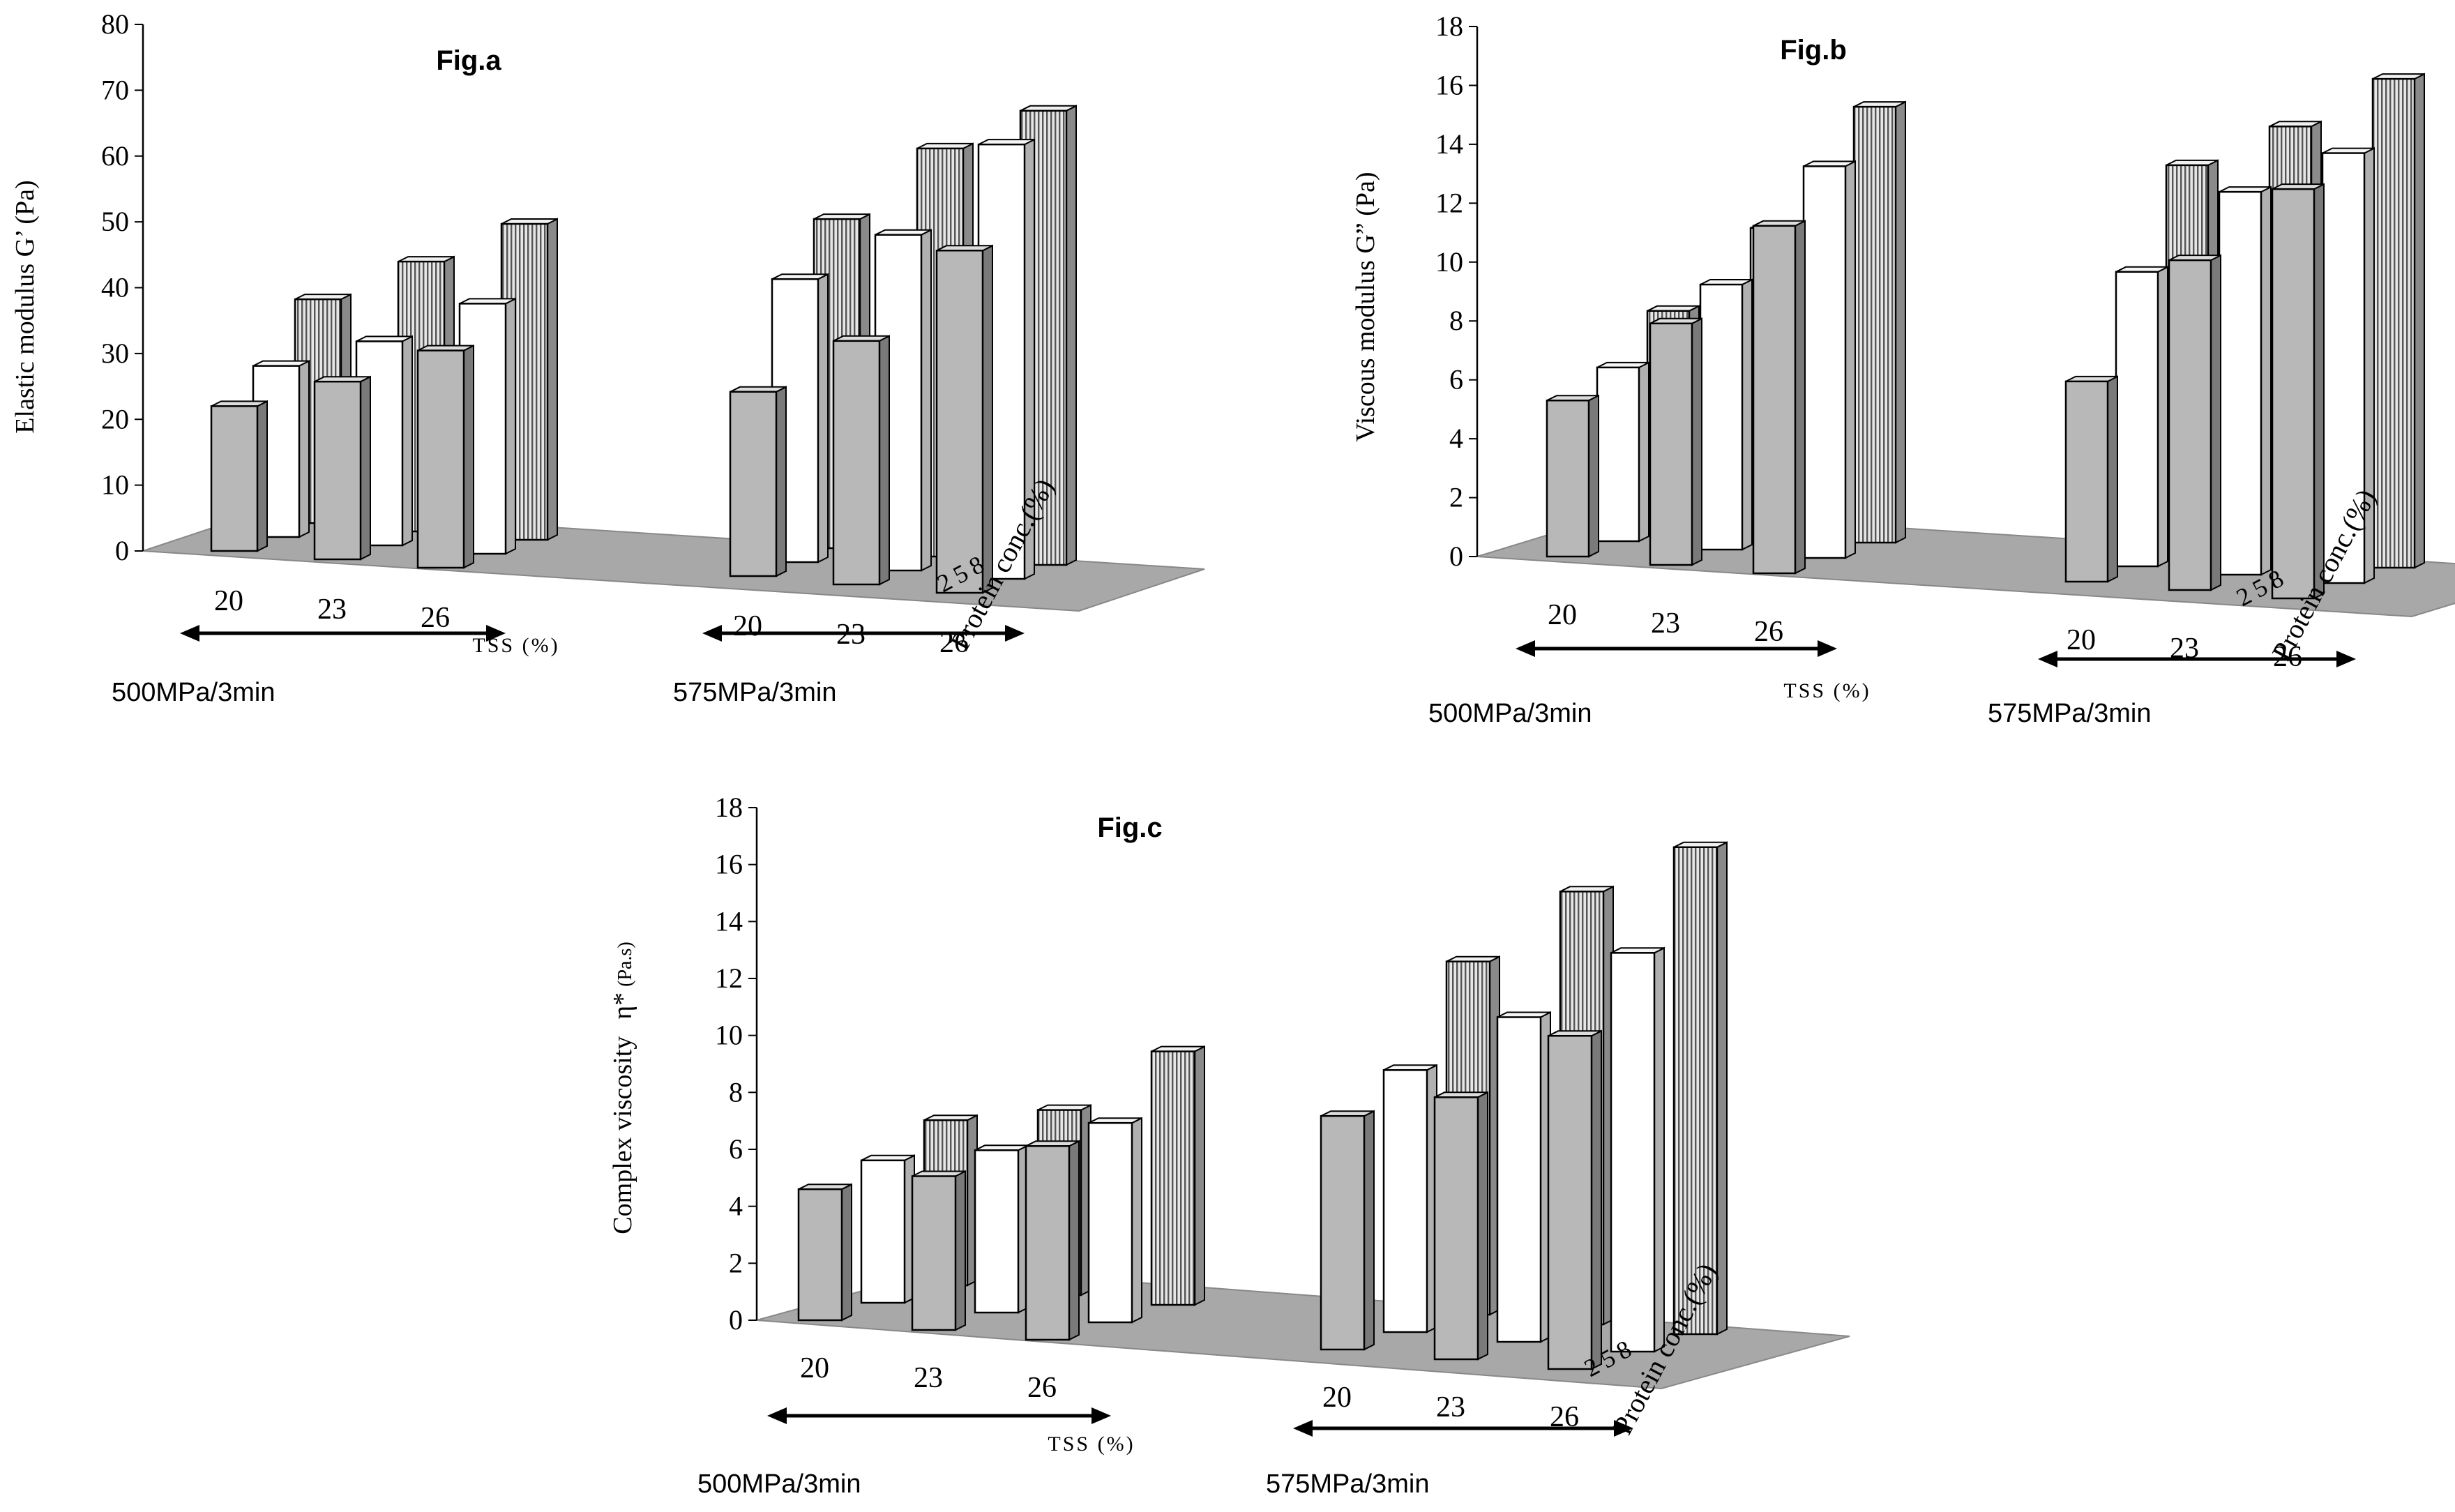 This screenshot has width=2455, height=1512. What do you see at coordinates (1665, 623) in the screenshot?
I see `x-tick-label: 23` at bounding box center [1665, 623].